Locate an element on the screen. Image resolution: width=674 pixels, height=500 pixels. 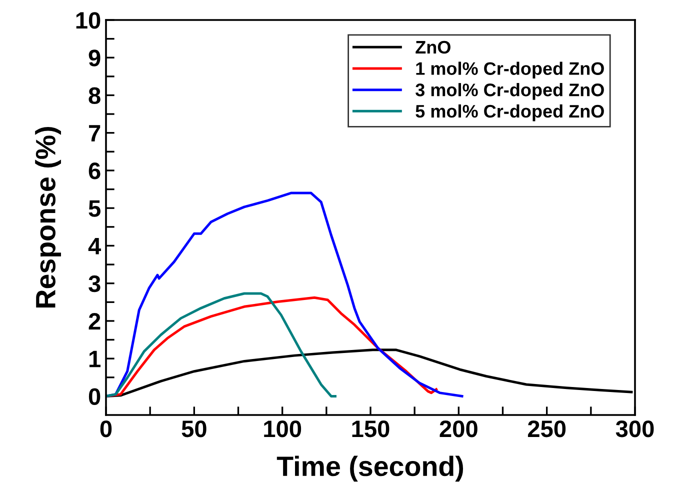
y-tick-label: 5 is located at coordinates (94, 208).